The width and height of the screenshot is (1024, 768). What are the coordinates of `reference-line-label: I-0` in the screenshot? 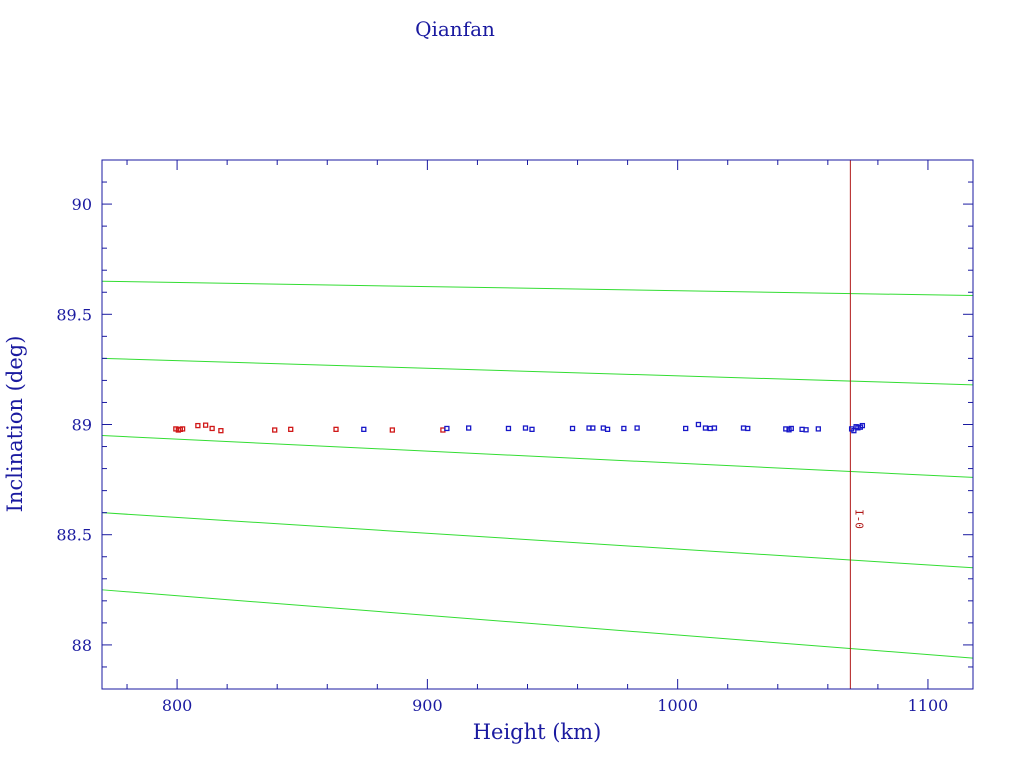 It's located at (858, 519).